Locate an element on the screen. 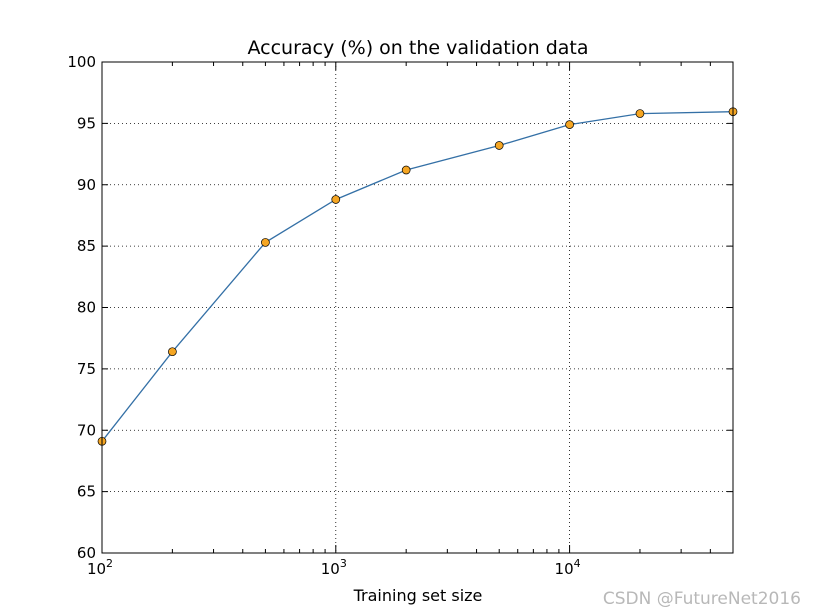 The height and width of the screenshot is (615, 815). y-tick-labels: 60 65 70 75 80 85 90 95 100 is located at coordinates (81, 307).